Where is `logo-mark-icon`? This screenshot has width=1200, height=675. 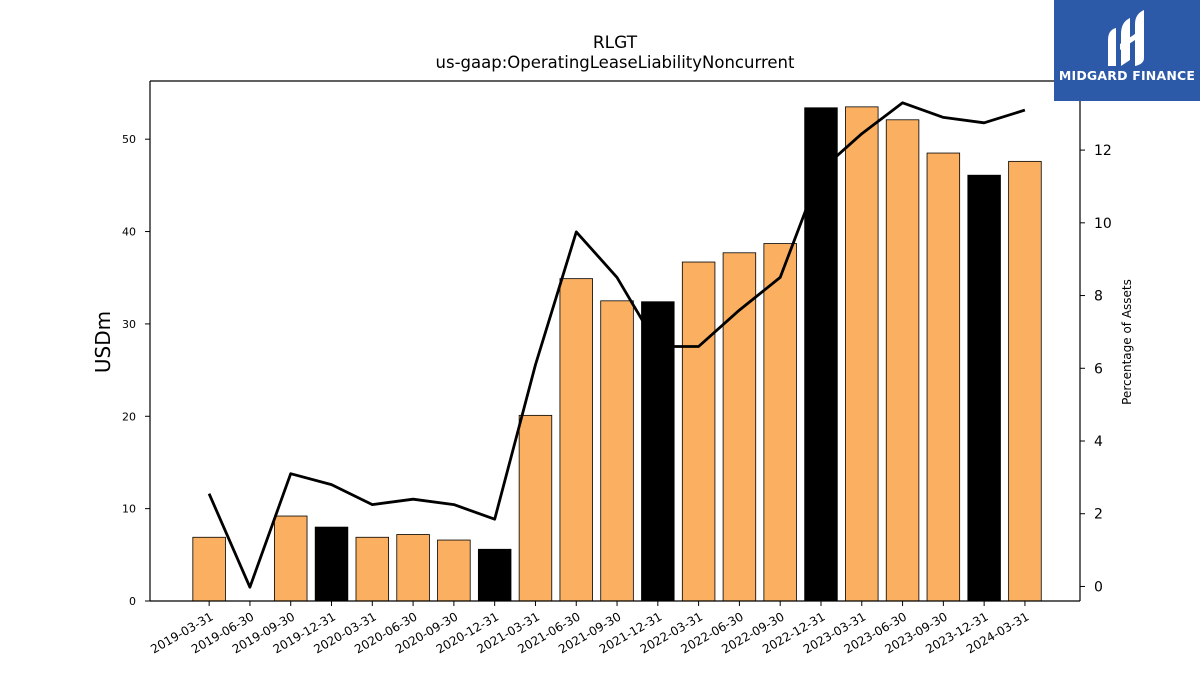 logo-mark-icon is located at coordinates (1126, 38).